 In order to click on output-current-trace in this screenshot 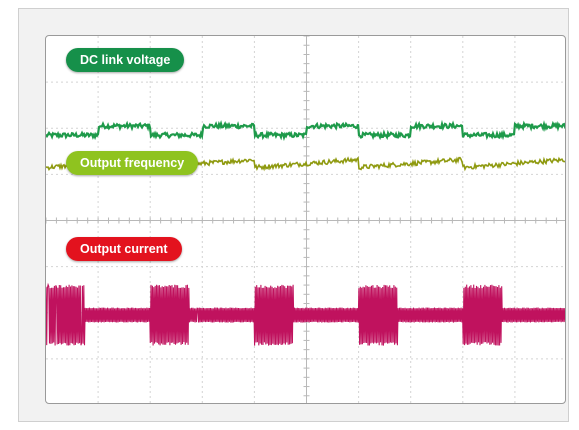, I will do `click(305, 314)`.